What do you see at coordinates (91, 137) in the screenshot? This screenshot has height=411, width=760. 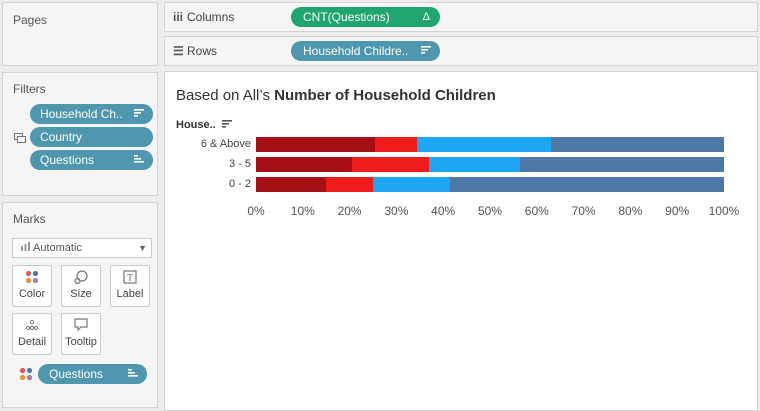 I see `filter-pill-country: Country` at bounding box center [91, 137].